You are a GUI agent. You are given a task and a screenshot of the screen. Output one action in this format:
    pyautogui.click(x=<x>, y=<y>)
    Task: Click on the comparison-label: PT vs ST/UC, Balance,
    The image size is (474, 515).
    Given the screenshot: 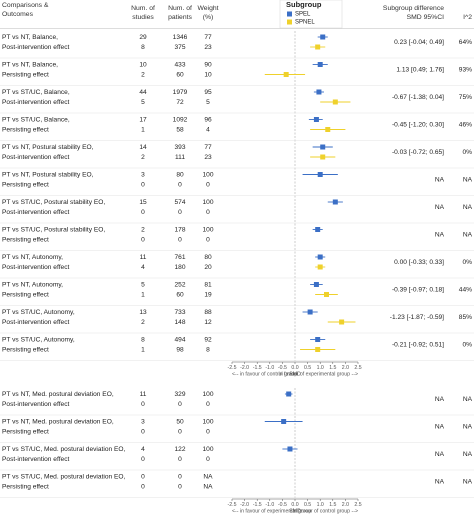 What is the action you would take?
    pyautogui.click(x=36, y=119)
    